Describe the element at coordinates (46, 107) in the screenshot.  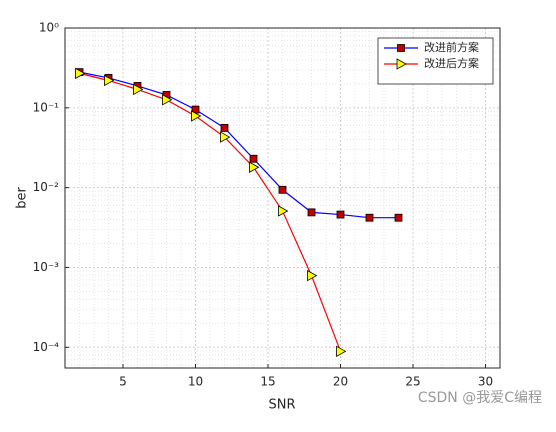
I see `y-tick-label: 10⁻¹` at that location.